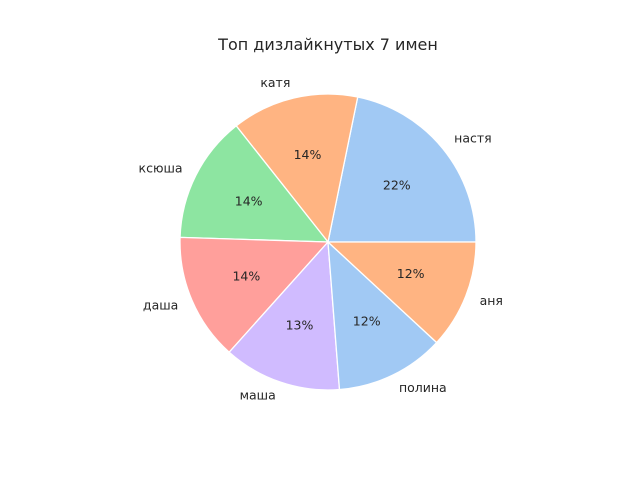  I want to click on slice-label: маша, so click(258, 395).